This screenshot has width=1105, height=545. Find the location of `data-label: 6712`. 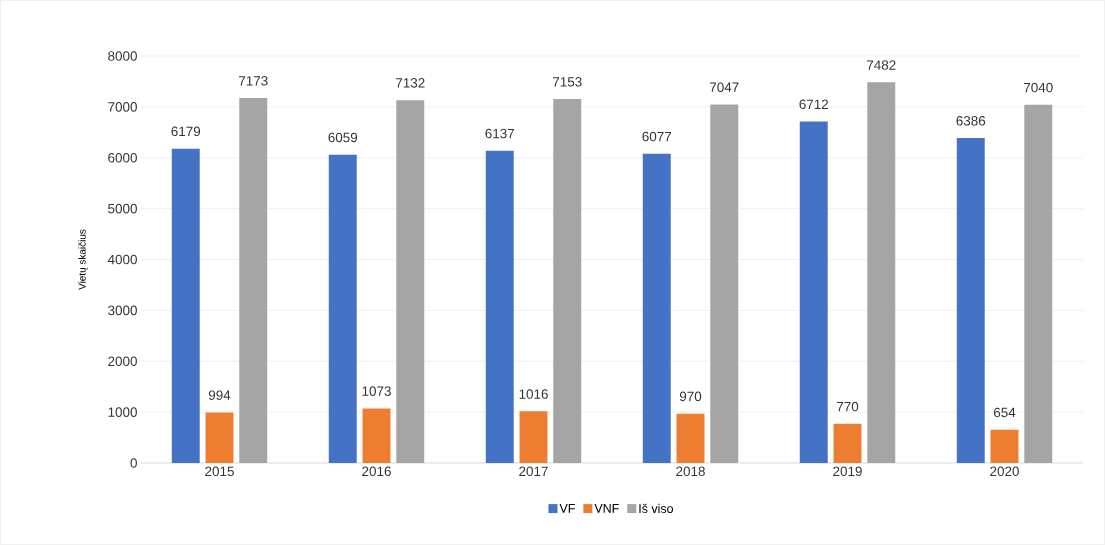

data-label: 6712 is located at coordinates (814, 104).